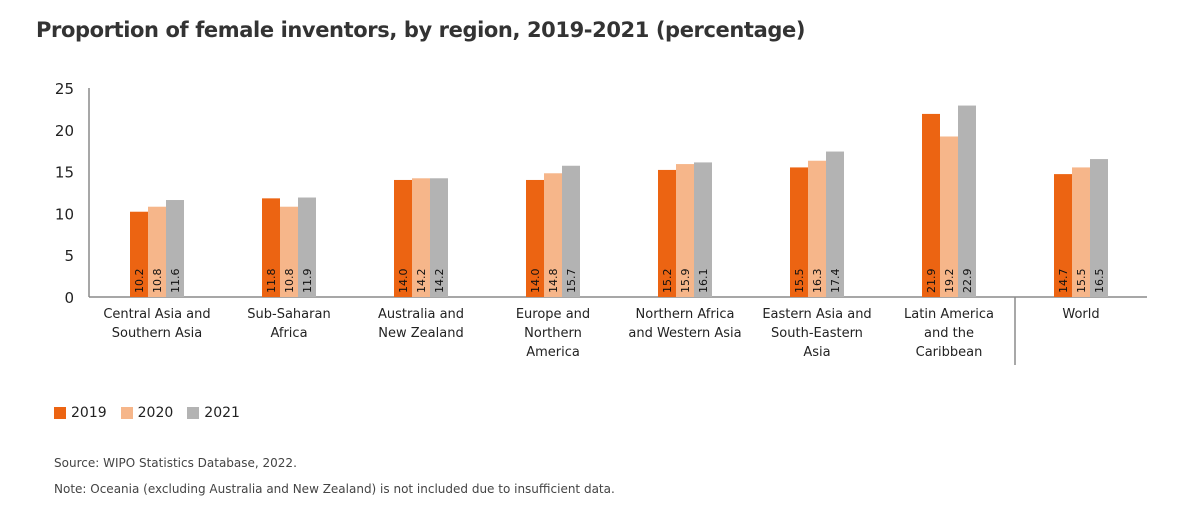 The height and width of the screenshot is (510, 1200). I want to click on data-label-2020-0: 10.8, so click(157, 281).